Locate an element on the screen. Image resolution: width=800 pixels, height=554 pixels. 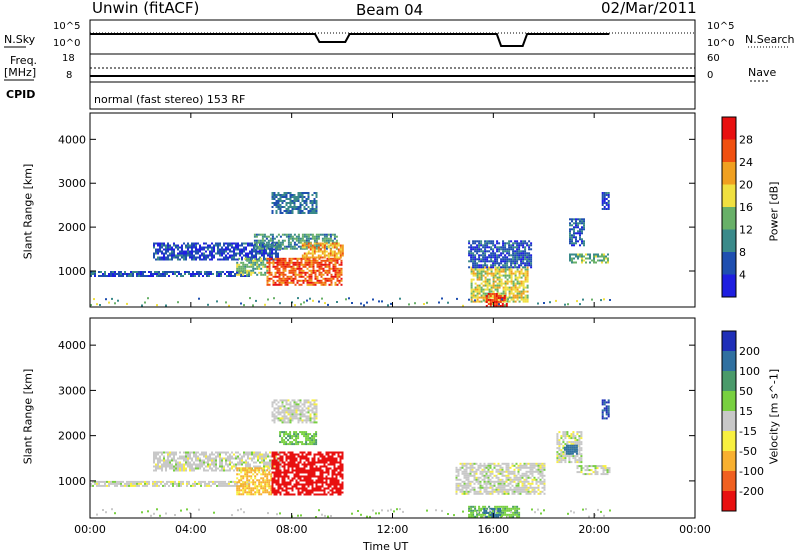
power-cell-1907 is located at coordinates (517, 271).